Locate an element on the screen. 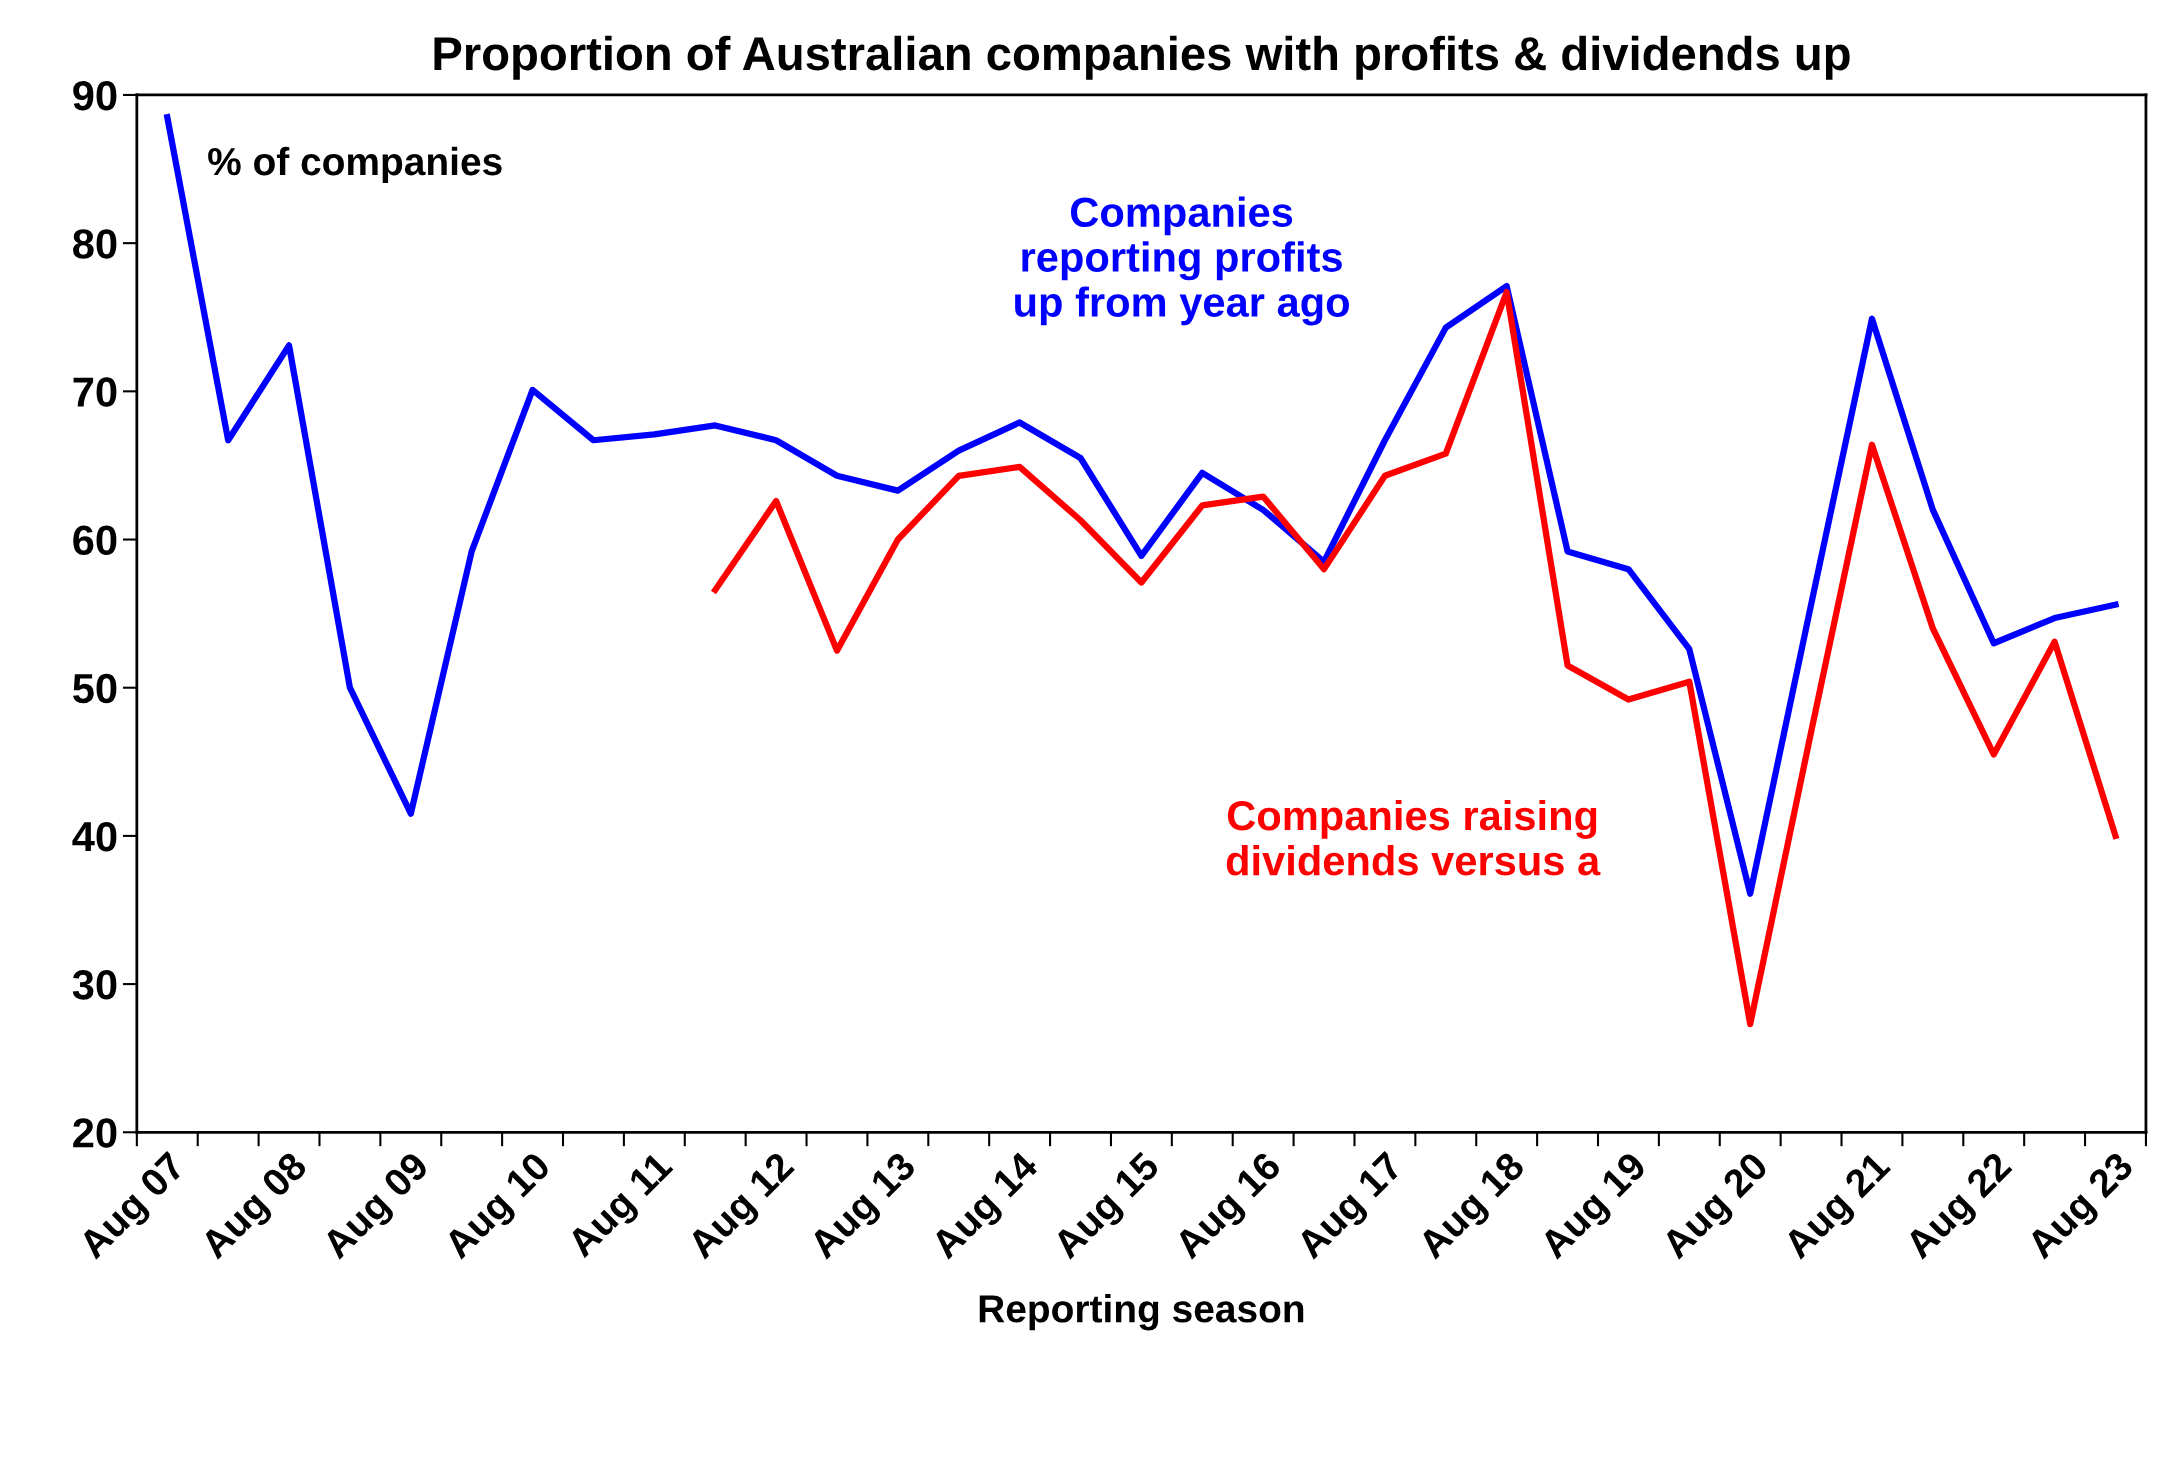 This screenshot has width=2172, height=1461. x-tick-label: Aug 11 is located at coordinates (622, 1207).